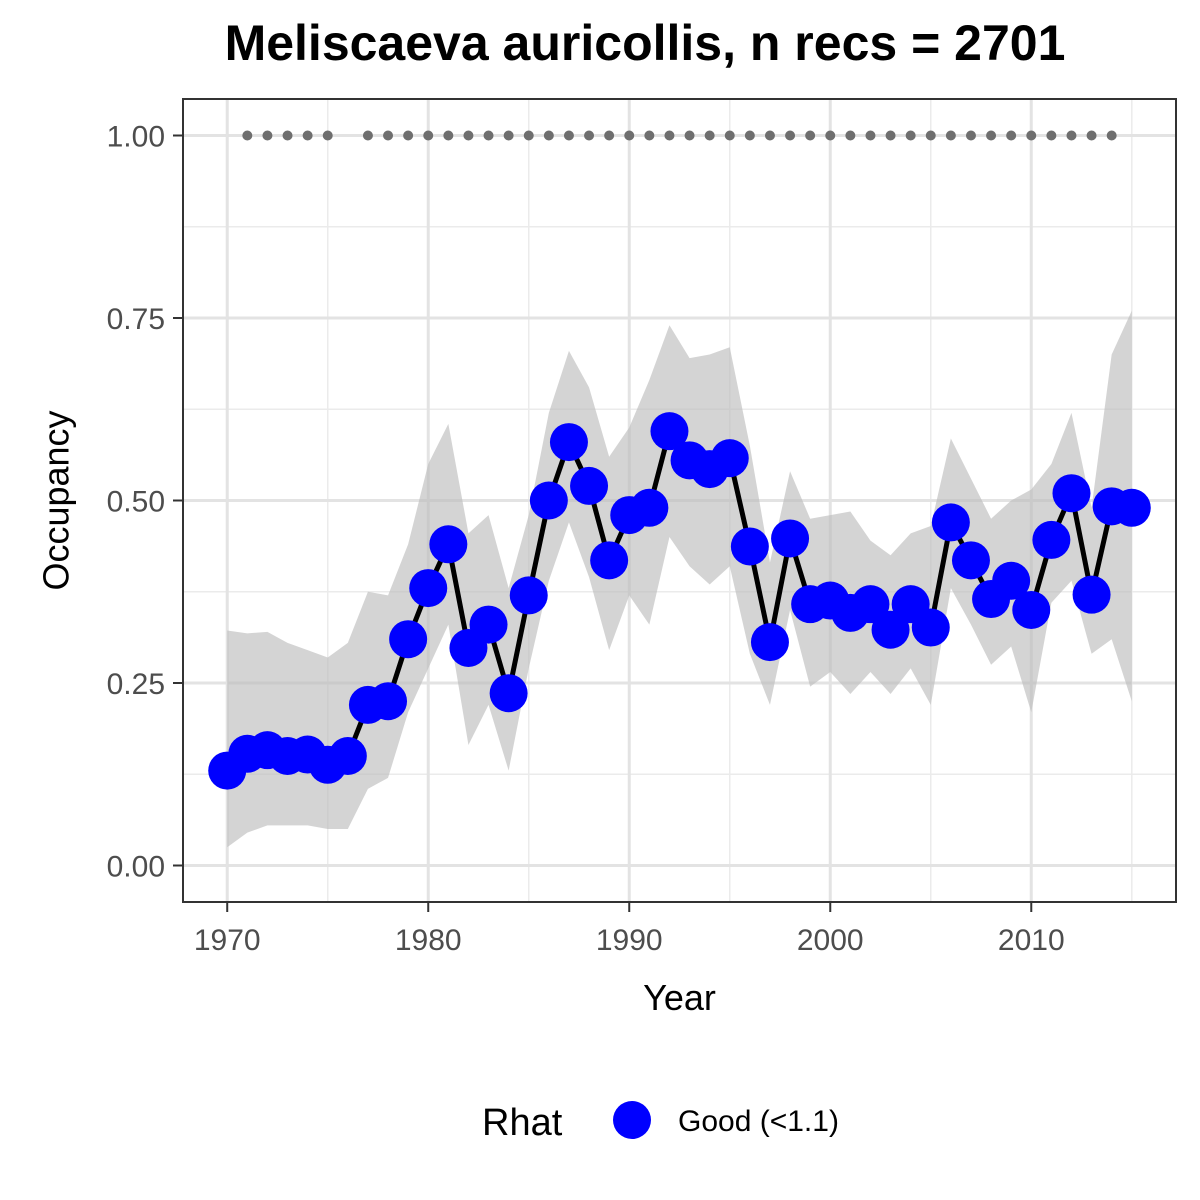  Describe the element at coordinates (679, 135) in the screenshot. I see `records-layer` at that location.